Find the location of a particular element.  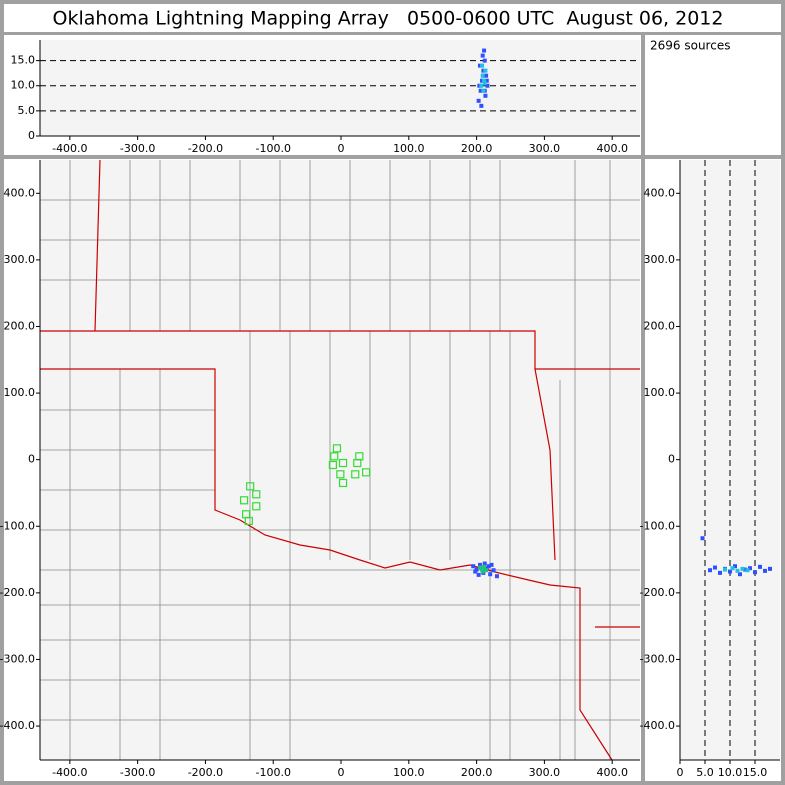

x-tick-label: 5.0 is located at coordinates (705, 772).